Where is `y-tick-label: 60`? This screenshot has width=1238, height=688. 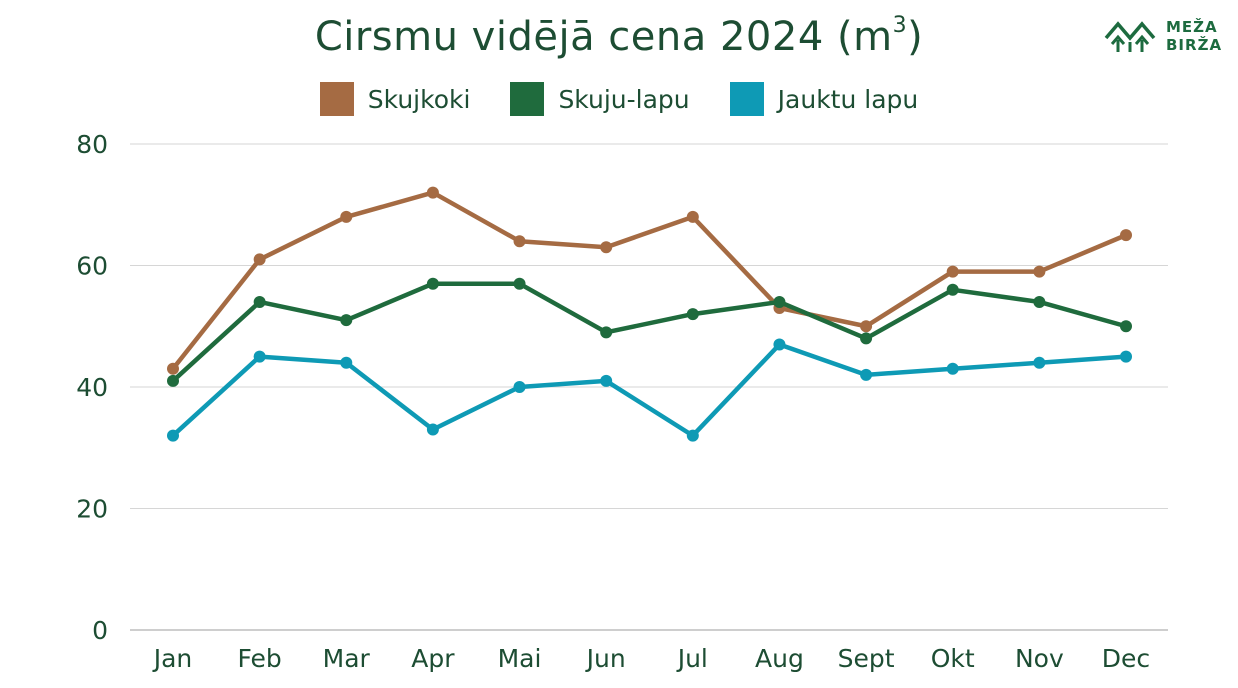 y-tick-label: 60 is located at coordinates (92, 266).